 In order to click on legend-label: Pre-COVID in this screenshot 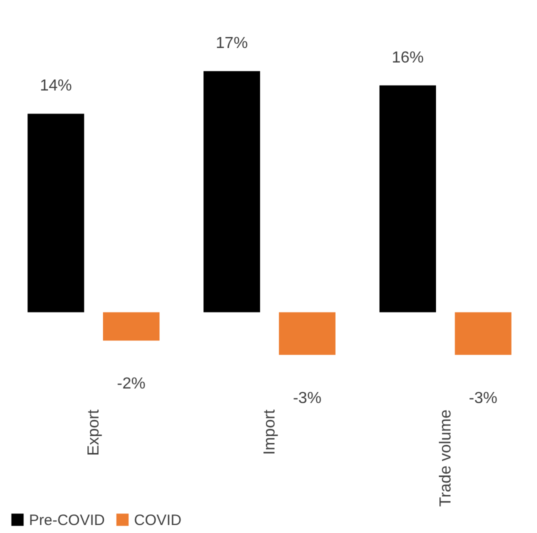, I will do `click(67, 520)`.